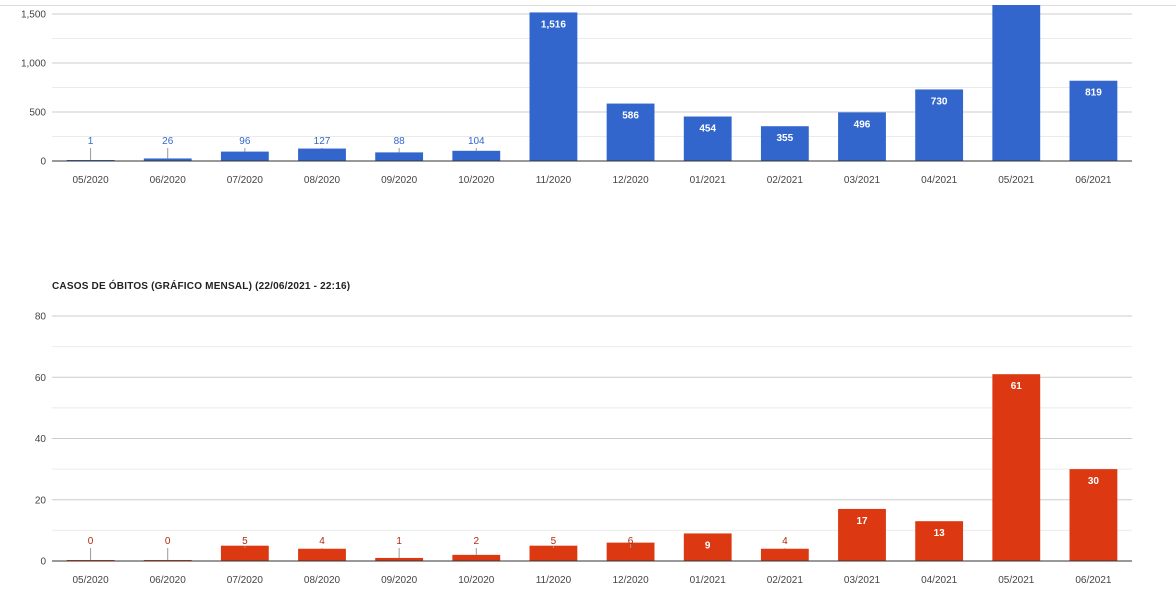 The image size is (1176, 599). What do you see at coordinates (37, 113) in the screenshot?
I see `y-tick-label: 500` at bounding box center [37, 113].